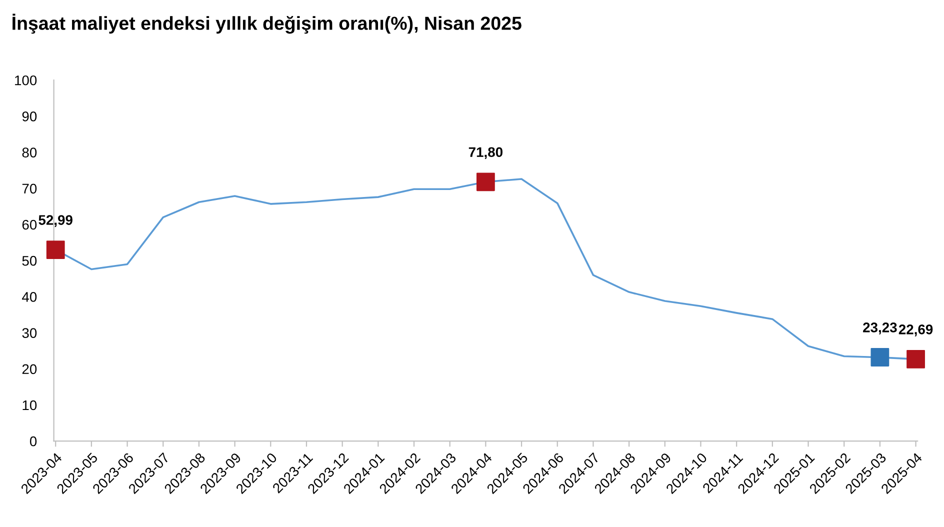  Describe the element at coordinates (29, 333) in the screenshot. I see `y-tick-label: 30` at that location.